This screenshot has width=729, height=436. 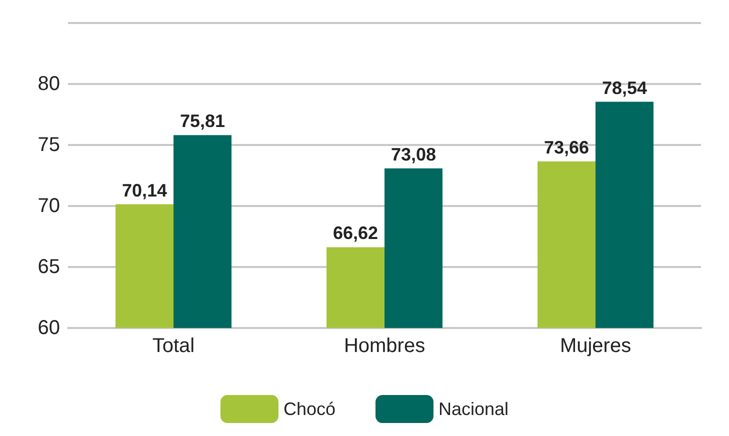 I want to click on y-tick-label: 80, so click(x=49, y=84).